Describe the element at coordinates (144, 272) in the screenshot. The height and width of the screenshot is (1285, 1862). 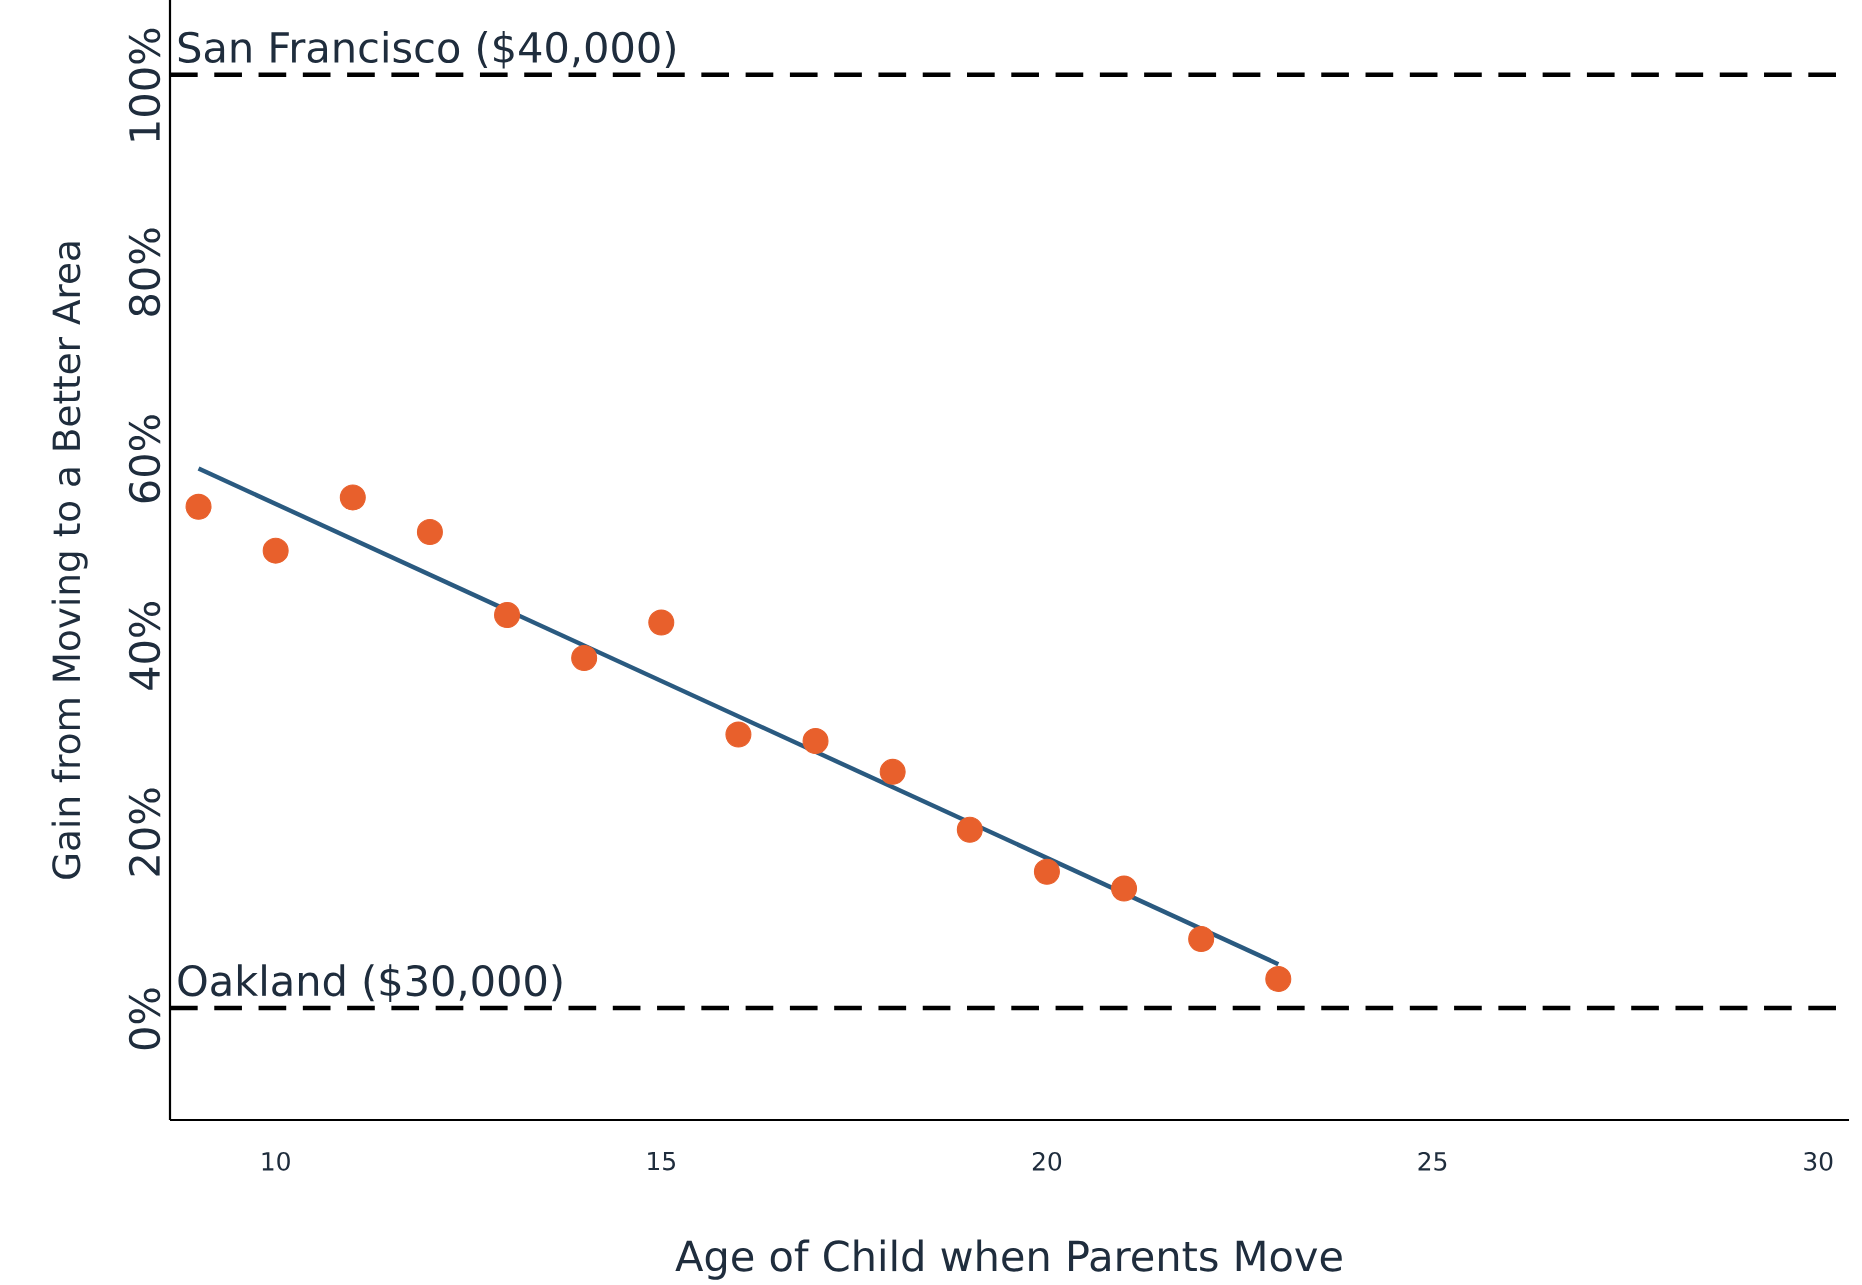
I see `y-tick-label: 80%` at that location.